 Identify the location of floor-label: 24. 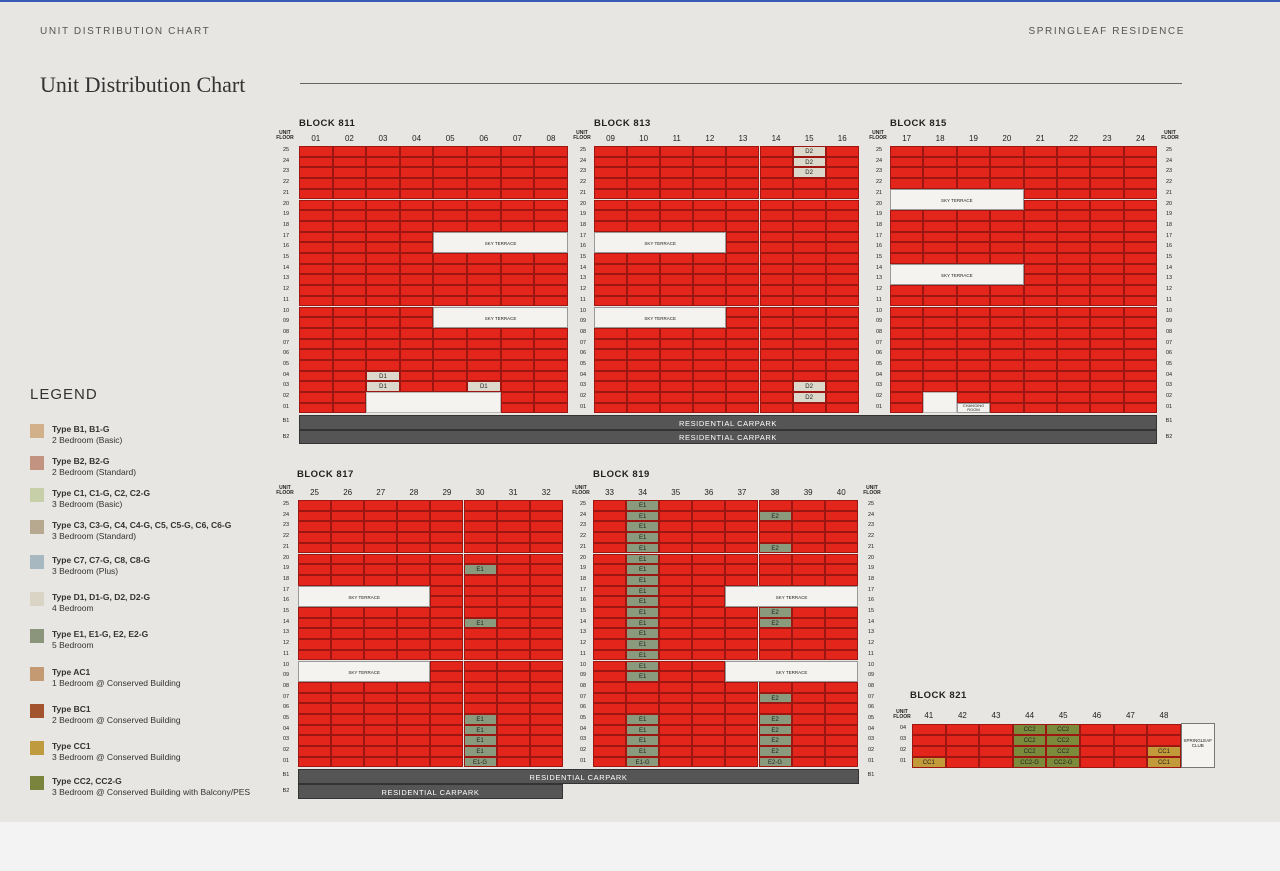
(583, 160).